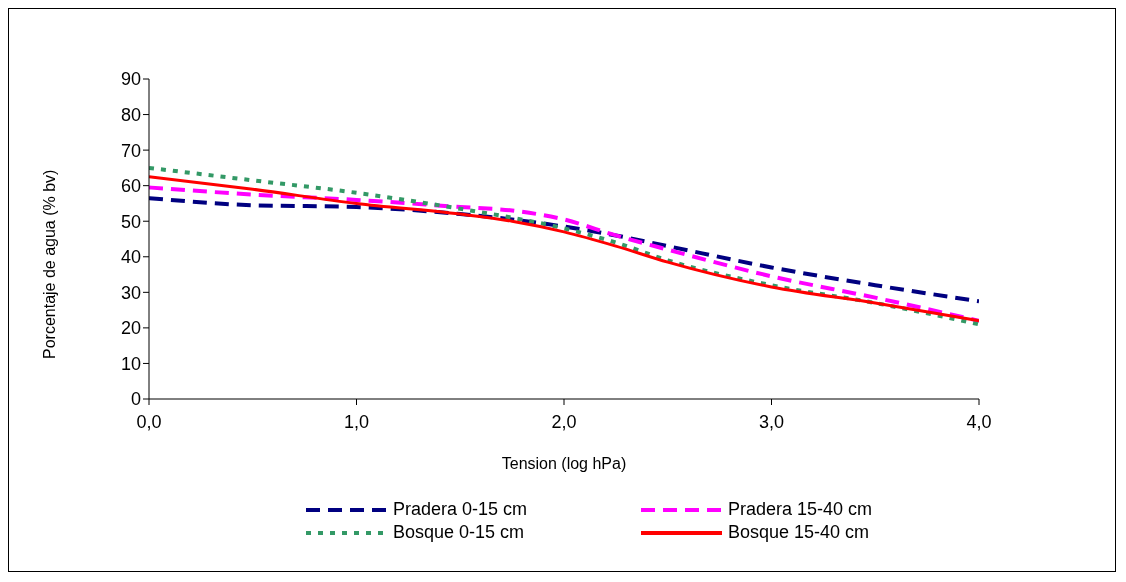  Describe the element at coordinates (130, 150) in the screenshot. I see `y-tick-label: 70` at that location.